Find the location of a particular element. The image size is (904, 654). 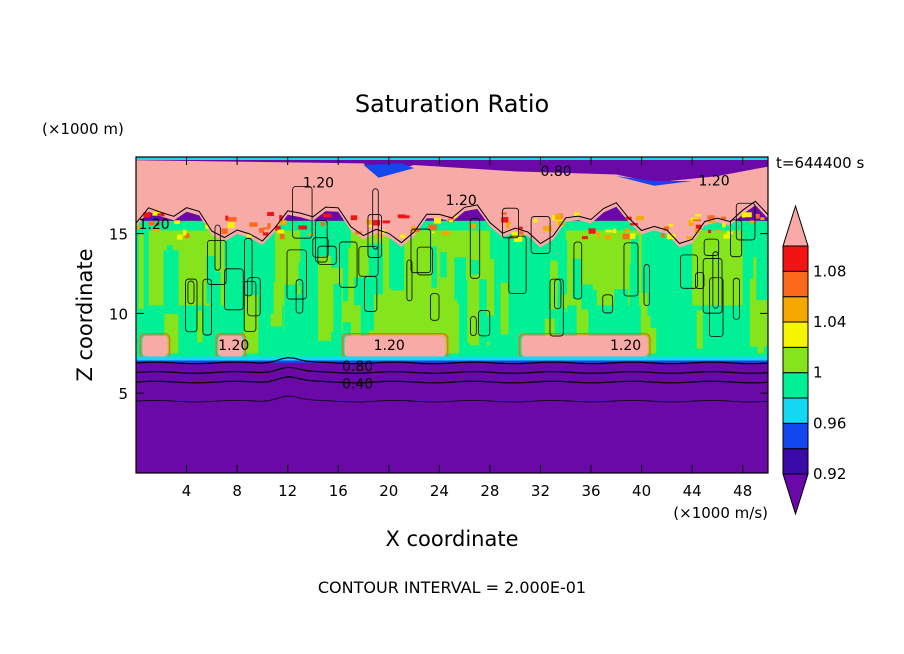

colorbar-under-triangle is located at coordinates (795, 494).